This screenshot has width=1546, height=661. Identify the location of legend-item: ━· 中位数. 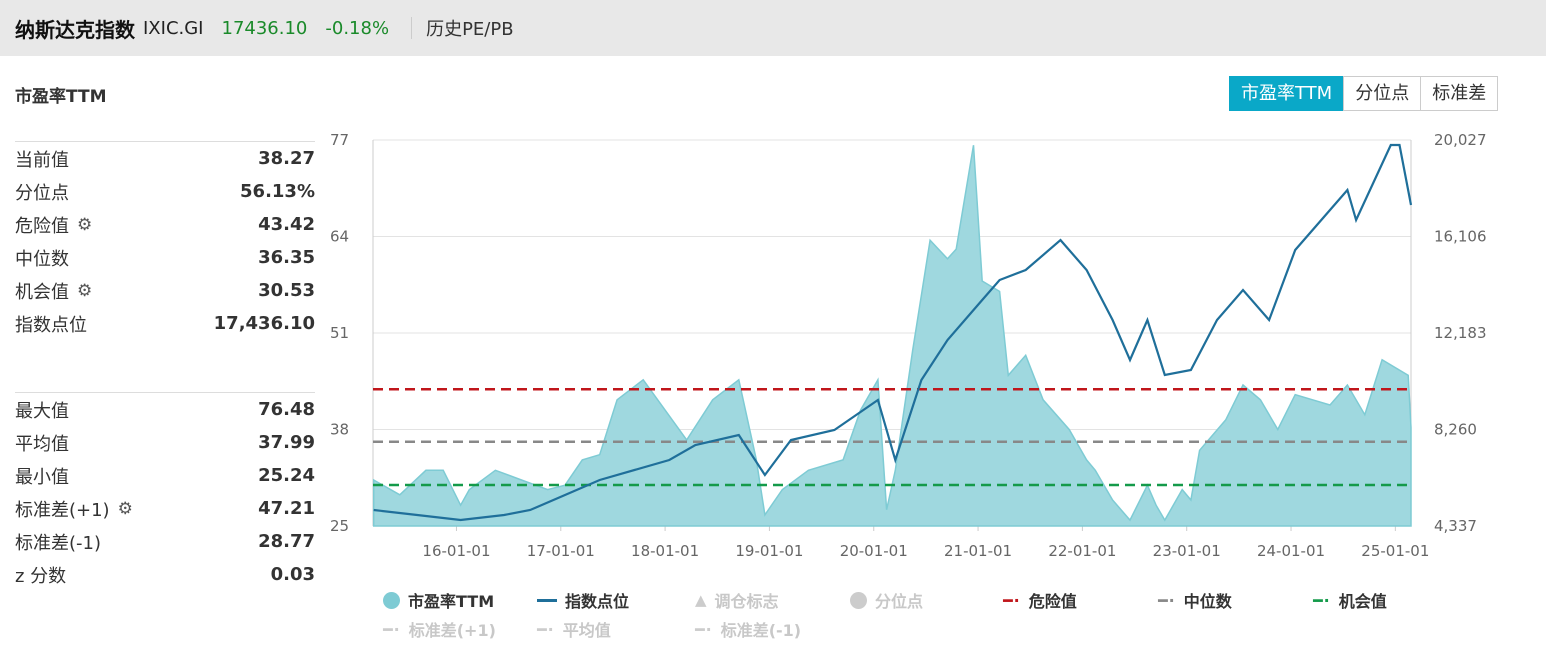
(1195, 600).